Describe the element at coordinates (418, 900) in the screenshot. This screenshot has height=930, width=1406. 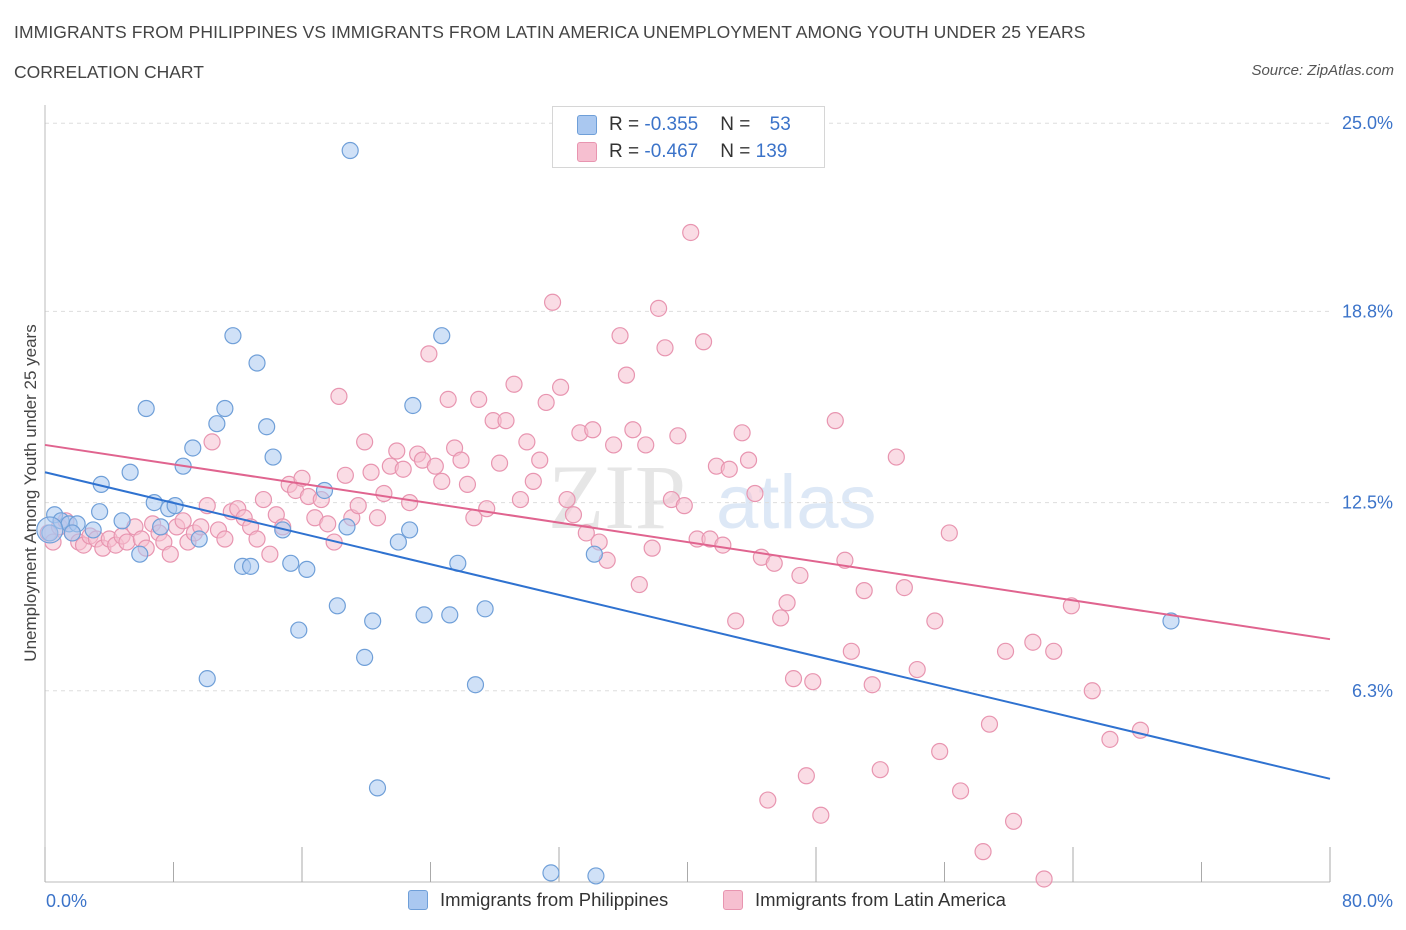
I see `philippines-legend-swatch` at that location.